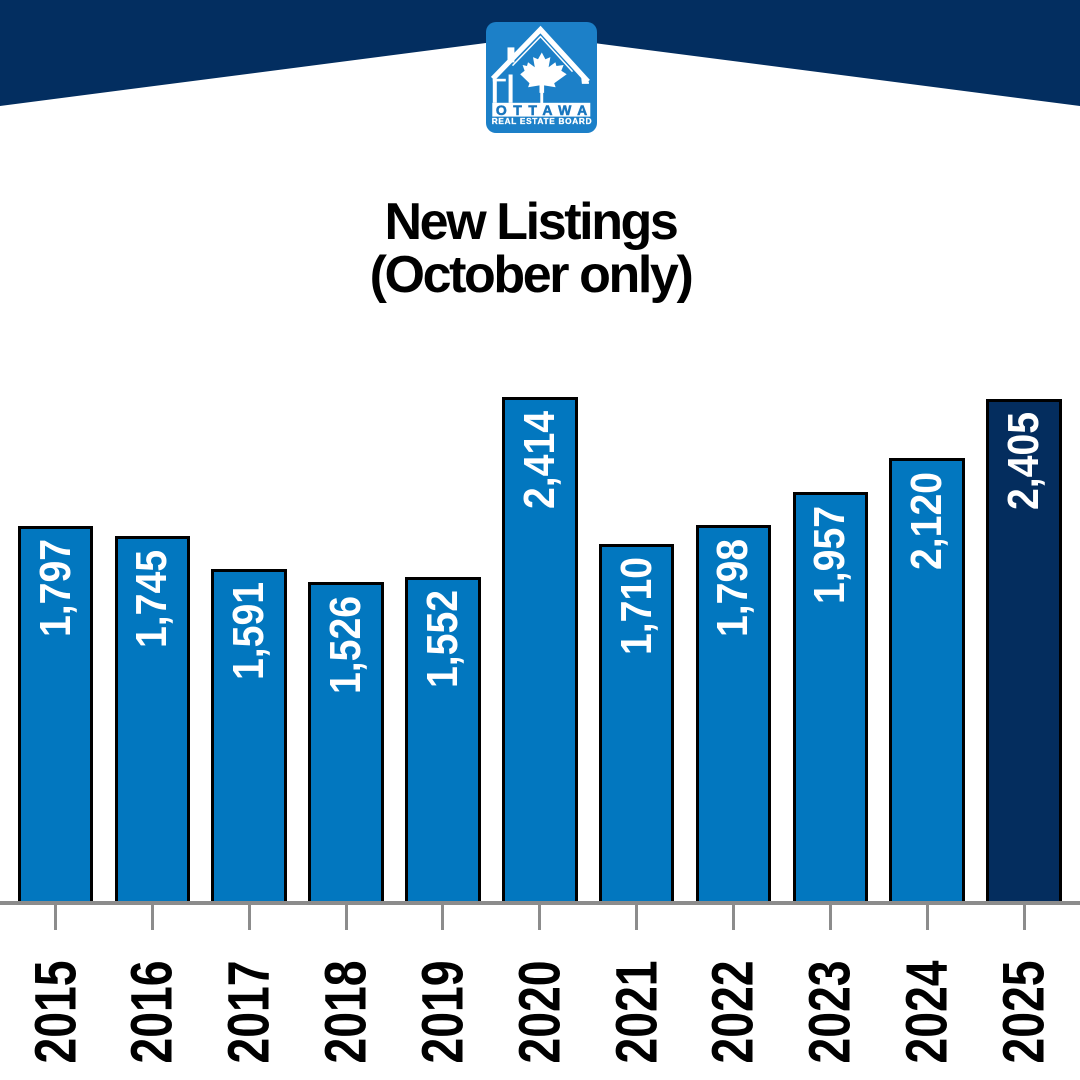 This screenshot has width=1080, height=1080. Describe the element at coordinates (542, 121) in the screenshot. I see `svg-text: REAL ESTATE BOARD` at that location.